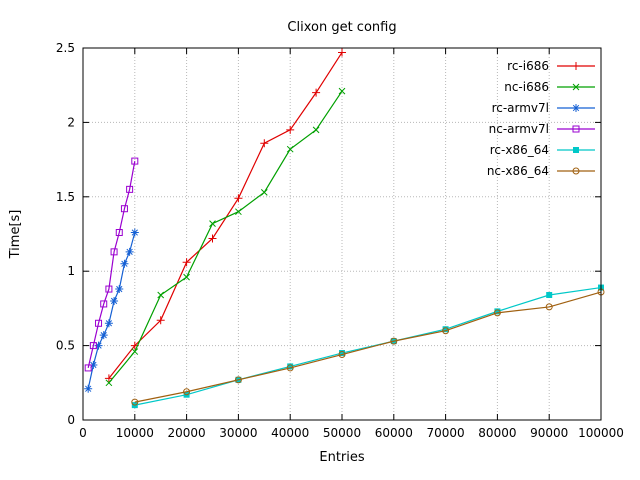  I want to click on x-tick-label: 40000, so click(290, 433).